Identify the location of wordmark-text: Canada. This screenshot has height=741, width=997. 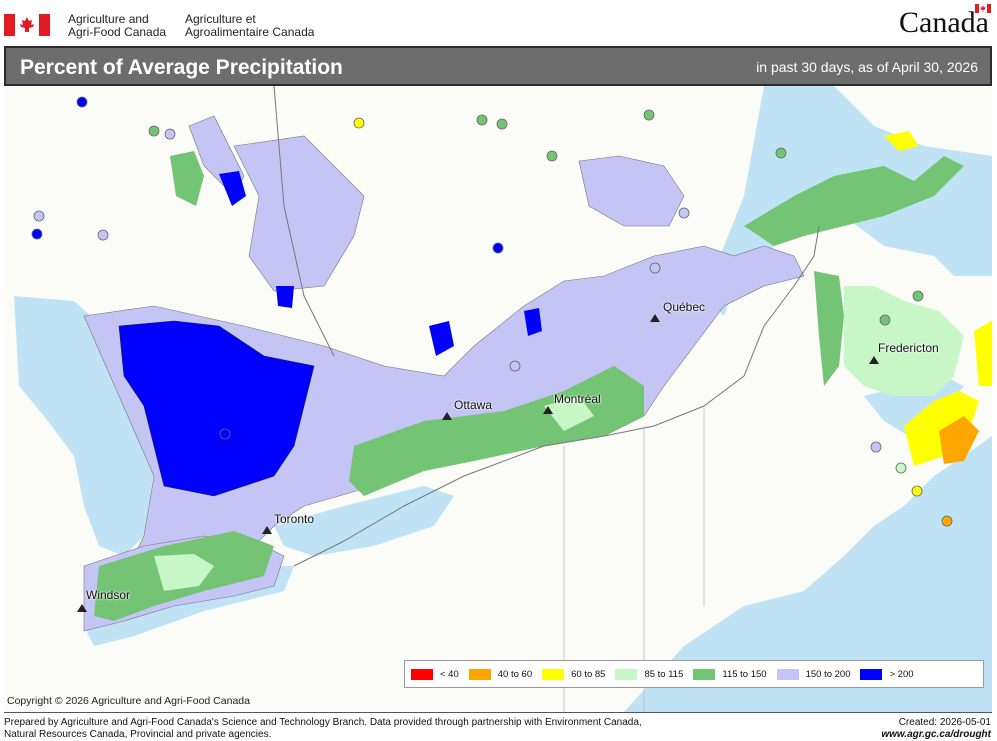
(944, 22).